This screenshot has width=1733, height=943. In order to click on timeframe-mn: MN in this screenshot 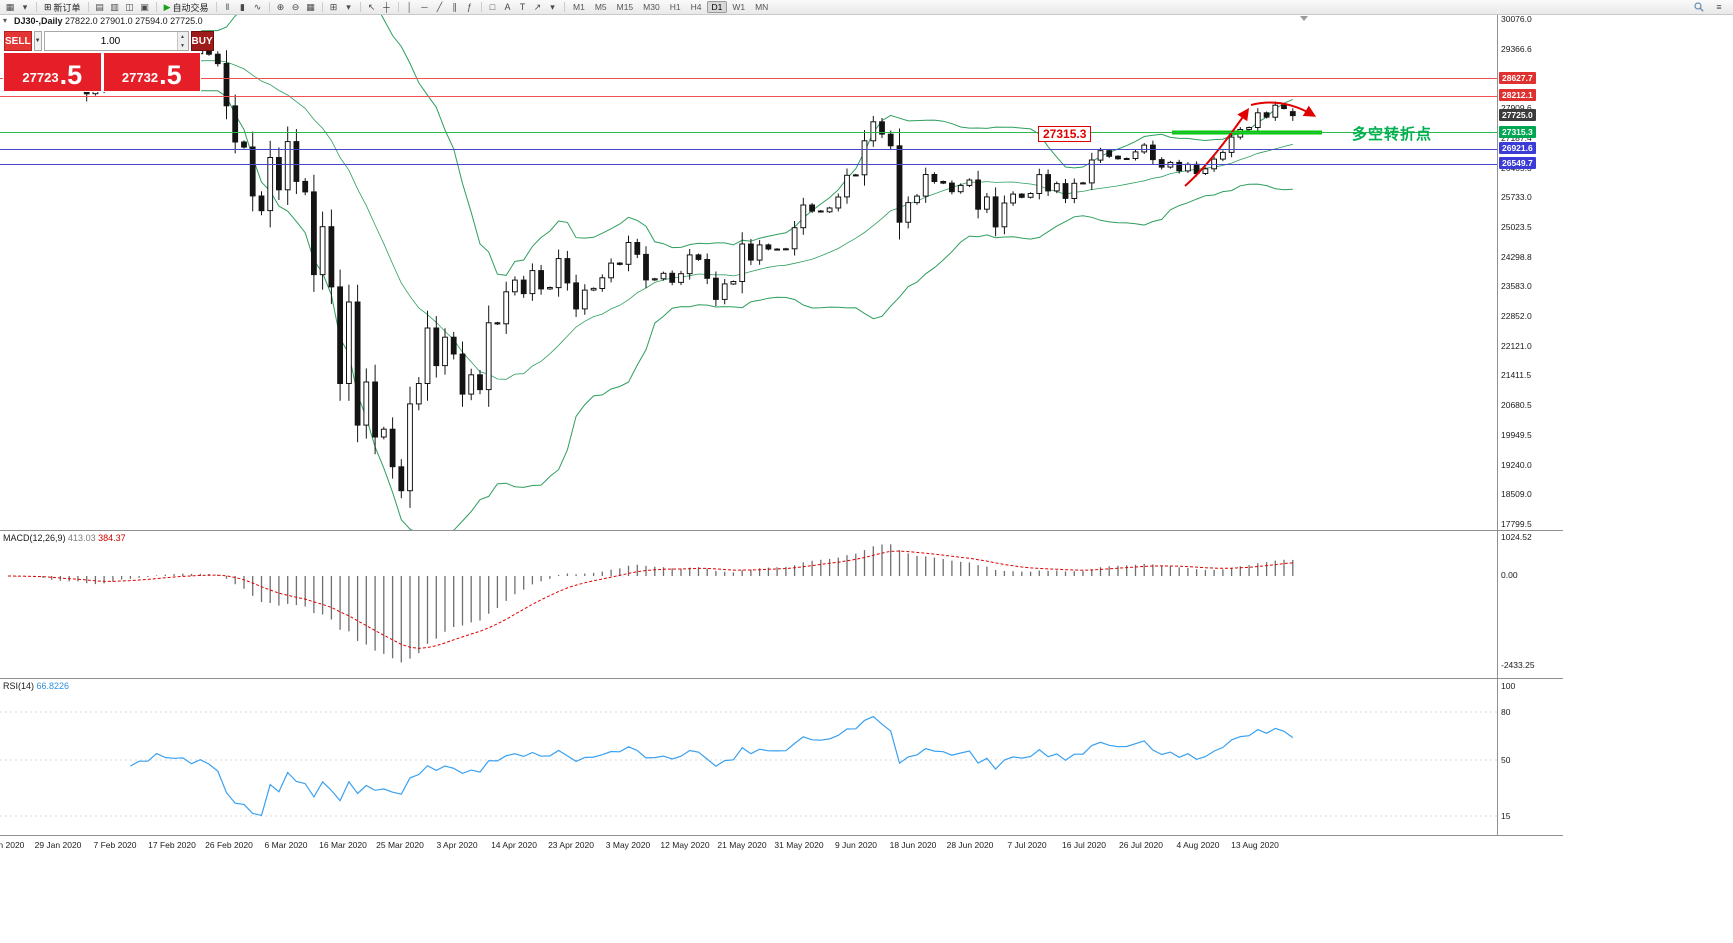, I will do `click(762, 7)`.